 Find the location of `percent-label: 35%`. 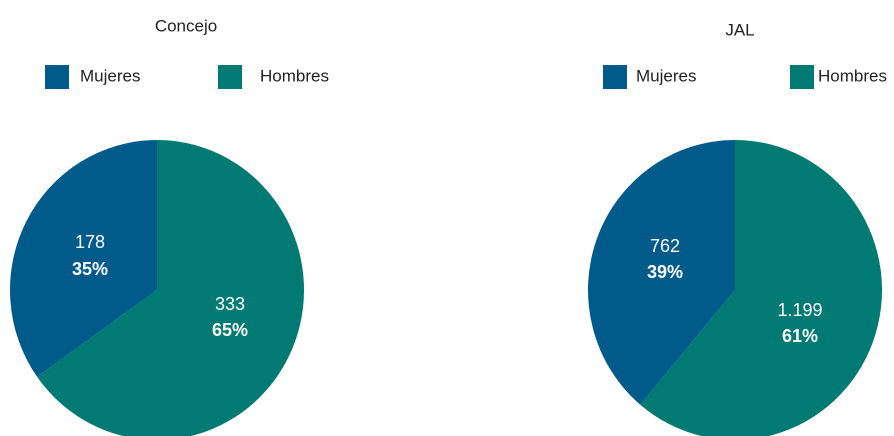

percent-label: 35% is located at coordinates (90, 269).